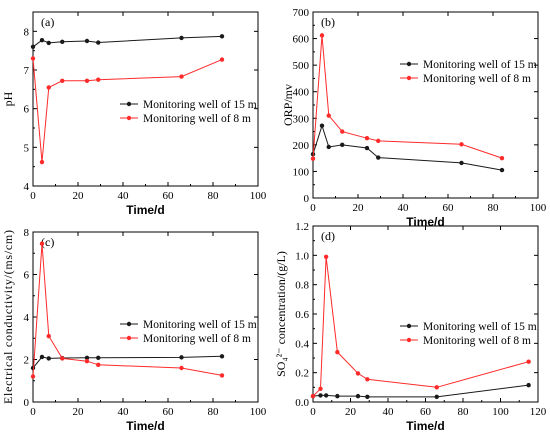  Describe the element at coordinates (27, 32) in the screenshot. I see `y-tick-label: 8` at that location.